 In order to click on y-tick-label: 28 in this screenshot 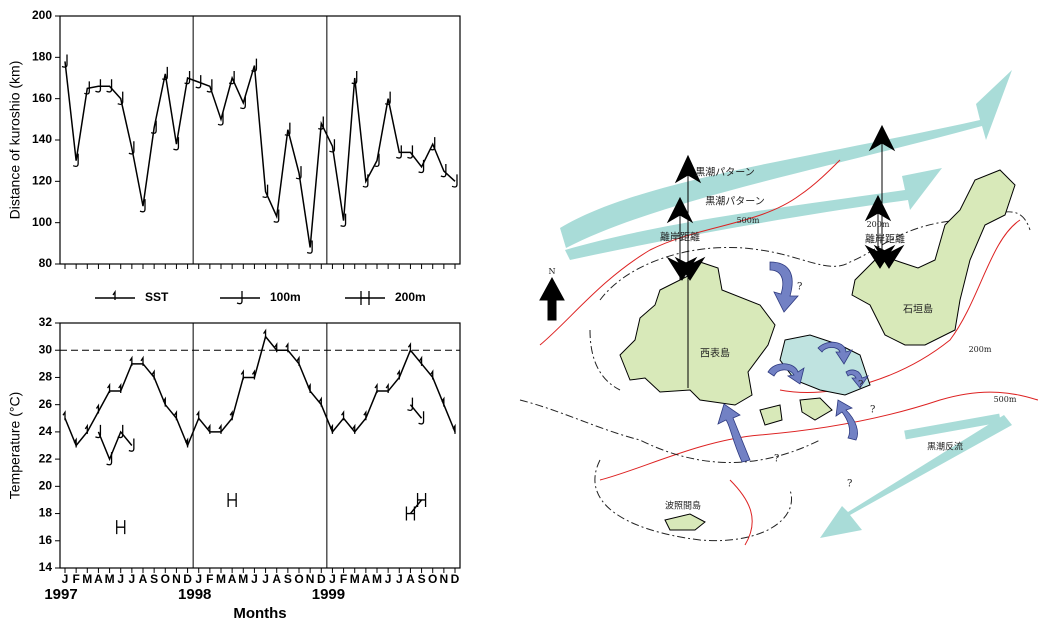, I will do `click(46, 377)`.